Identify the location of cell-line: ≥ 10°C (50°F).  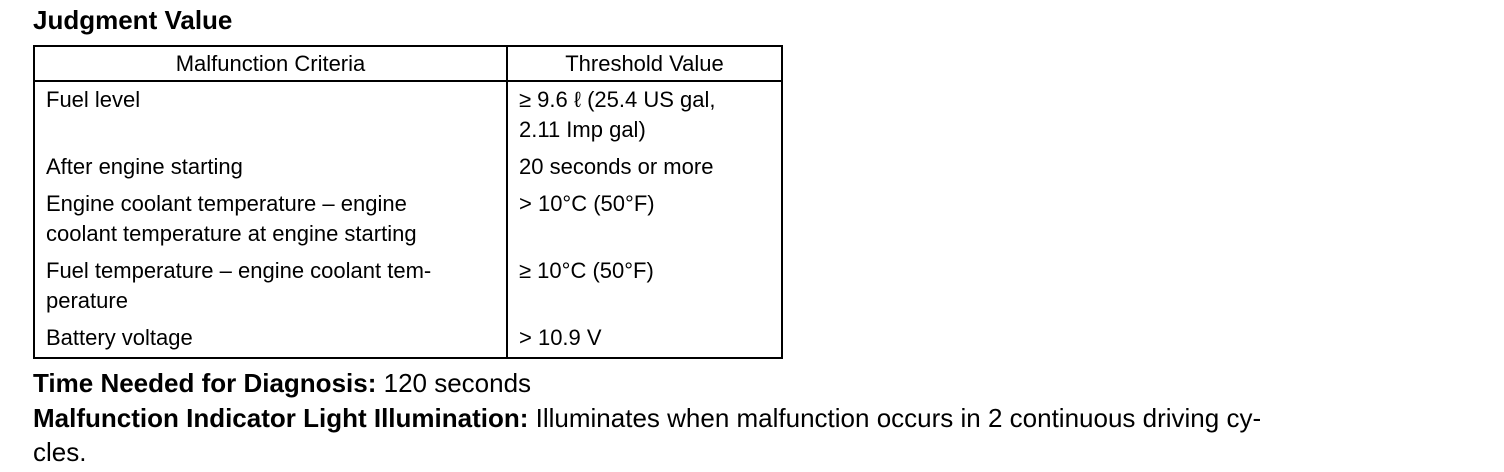
(586, 270).